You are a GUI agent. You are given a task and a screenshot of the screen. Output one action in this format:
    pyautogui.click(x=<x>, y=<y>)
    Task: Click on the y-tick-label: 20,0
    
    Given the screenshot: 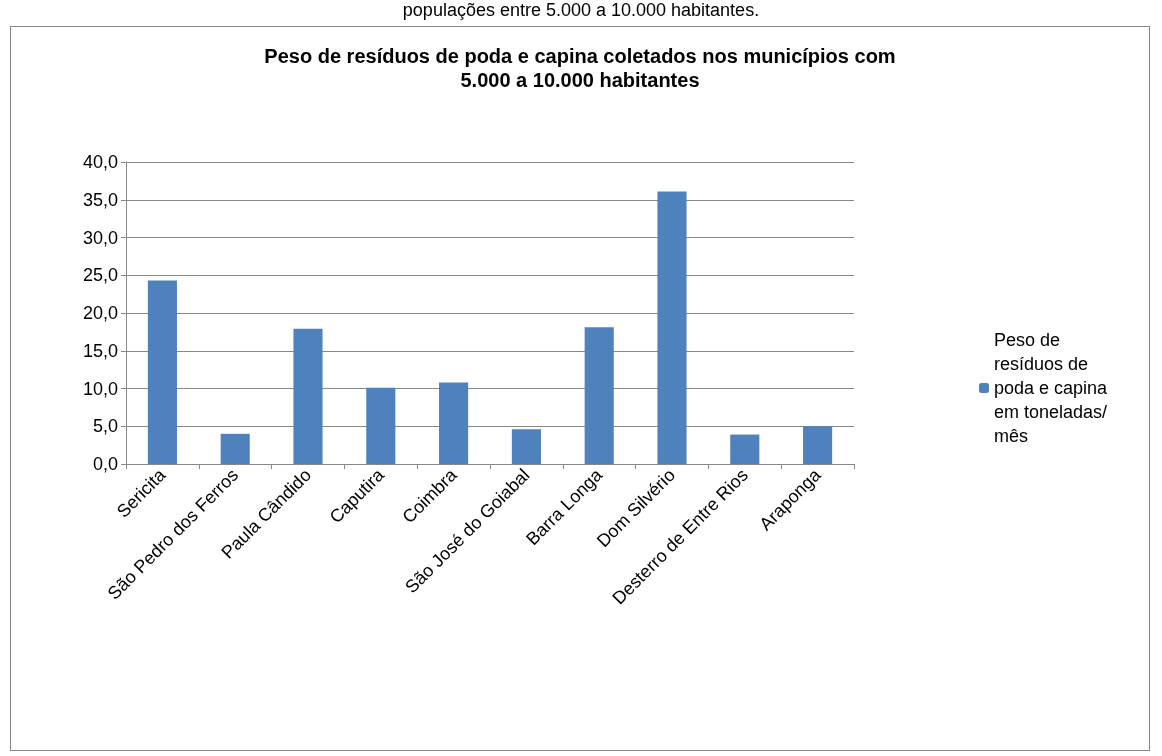 What is the action you would take?
    pyautogui.click(x=100, y=313)
    